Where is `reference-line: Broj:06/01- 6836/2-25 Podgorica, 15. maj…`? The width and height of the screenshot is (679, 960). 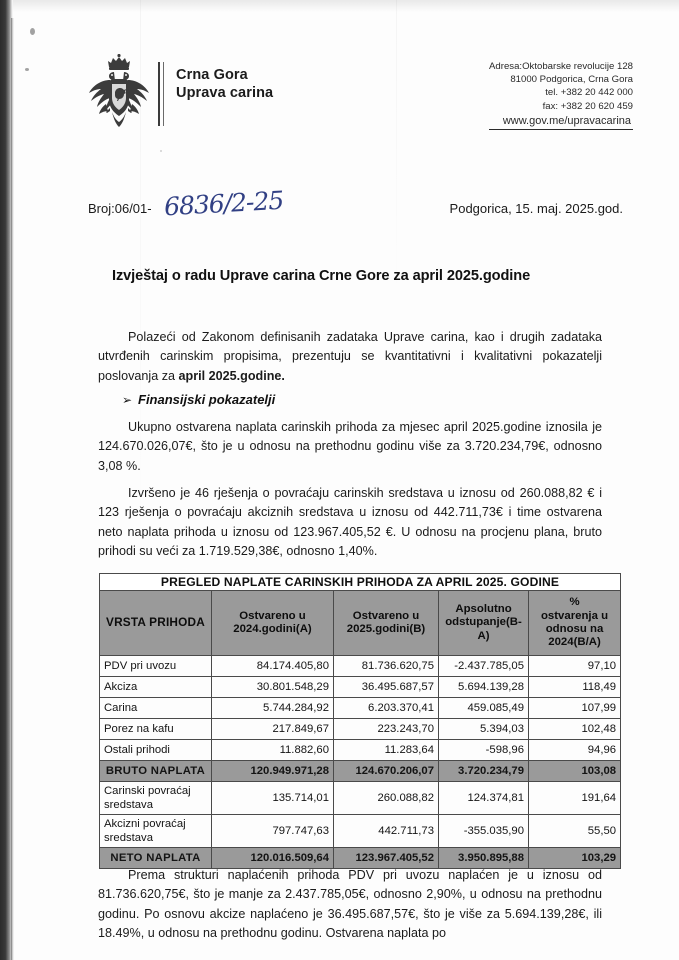 reference-line: Broj:06/01- 6836/2-25 Podgorica, 15. maj… is located at coordinates (360, 205).